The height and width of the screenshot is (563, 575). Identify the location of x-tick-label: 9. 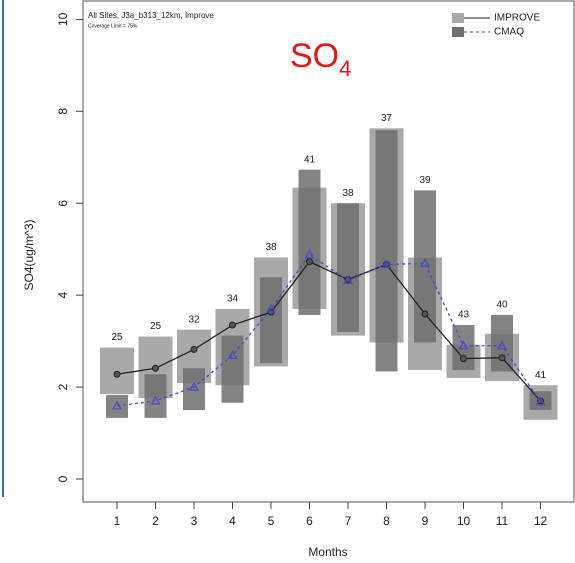
(425, 521).